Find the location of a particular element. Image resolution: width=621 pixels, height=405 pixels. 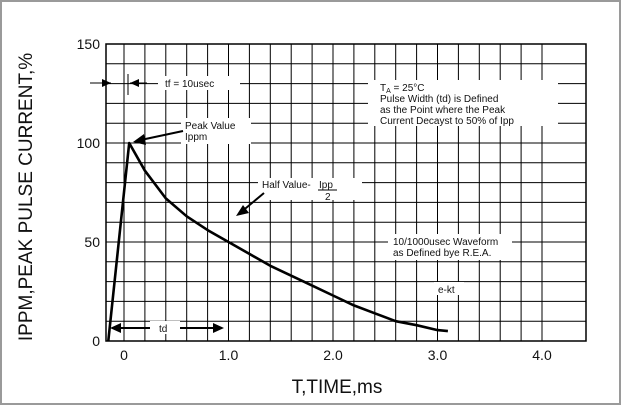

peak-value-annotation: Peak Value Ippm is located at coordinates (192, 131).